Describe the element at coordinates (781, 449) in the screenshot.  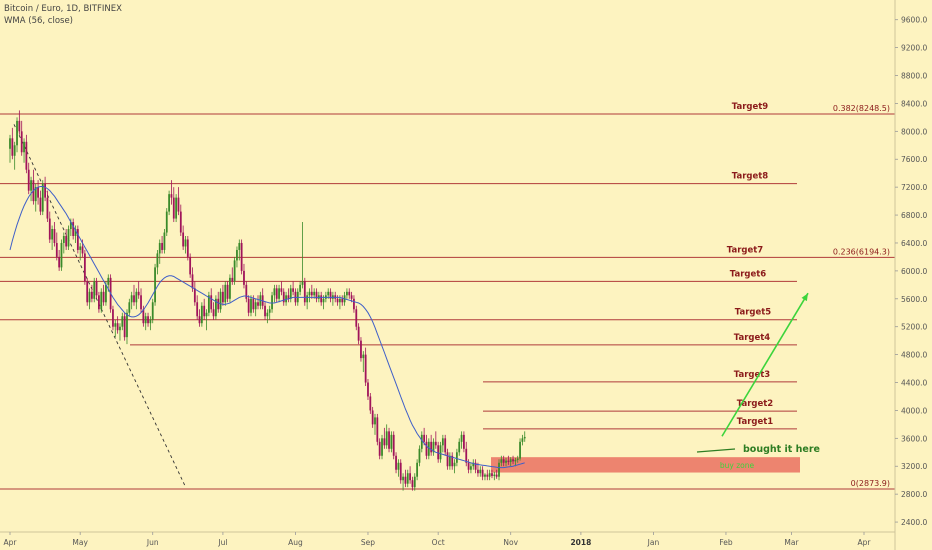
I see `annotation-text: bought it here` at that location.